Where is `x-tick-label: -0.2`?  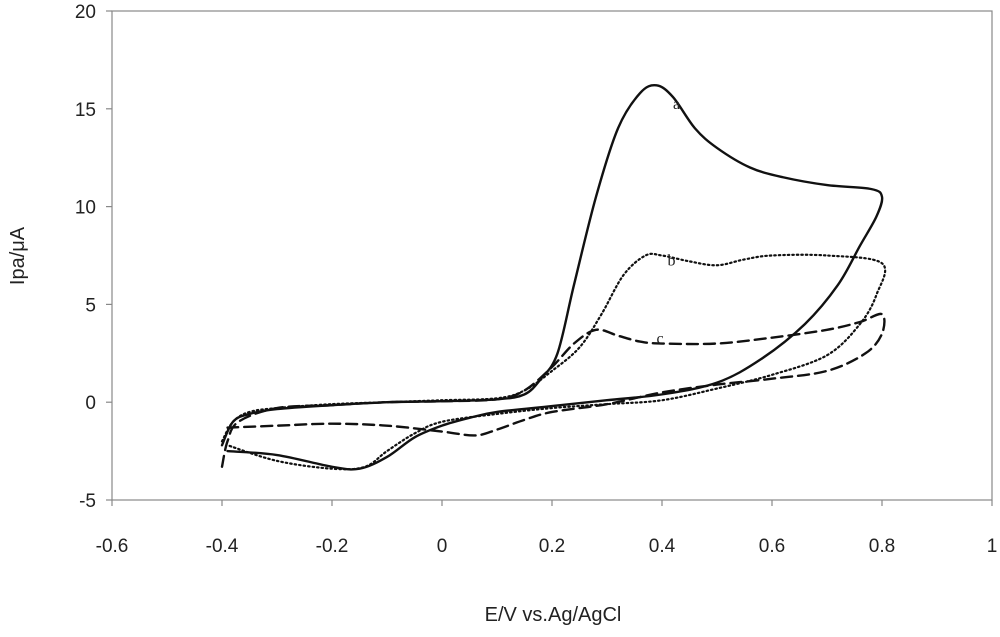 x-tick-label: -0.2 is located at coordinates (332, 546).